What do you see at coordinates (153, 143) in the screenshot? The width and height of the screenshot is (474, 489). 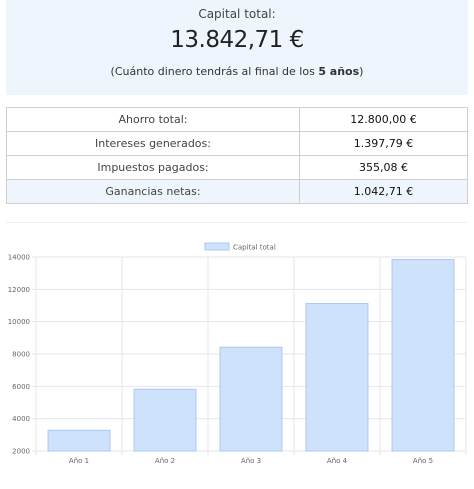 I see `results-label: Intereses generados:` at bounding box center [153, 143].